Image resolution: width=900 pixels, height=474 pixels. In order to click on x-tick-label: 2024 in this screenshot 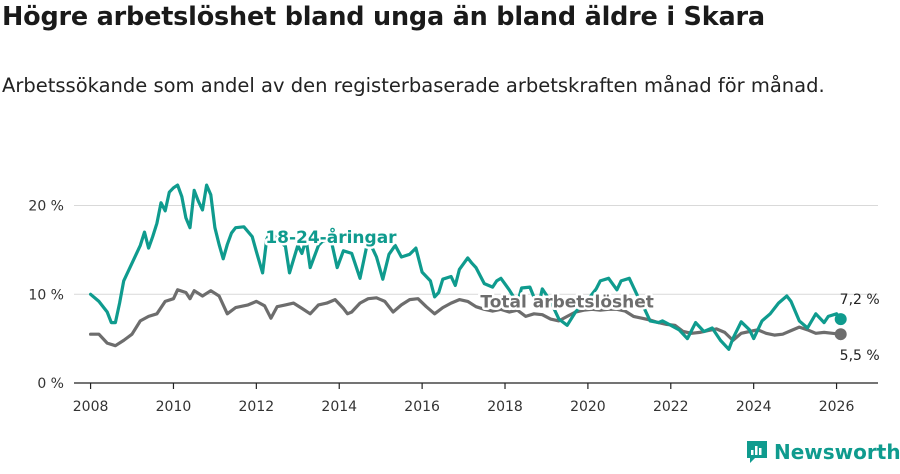, I will do `click(754, 407)`.